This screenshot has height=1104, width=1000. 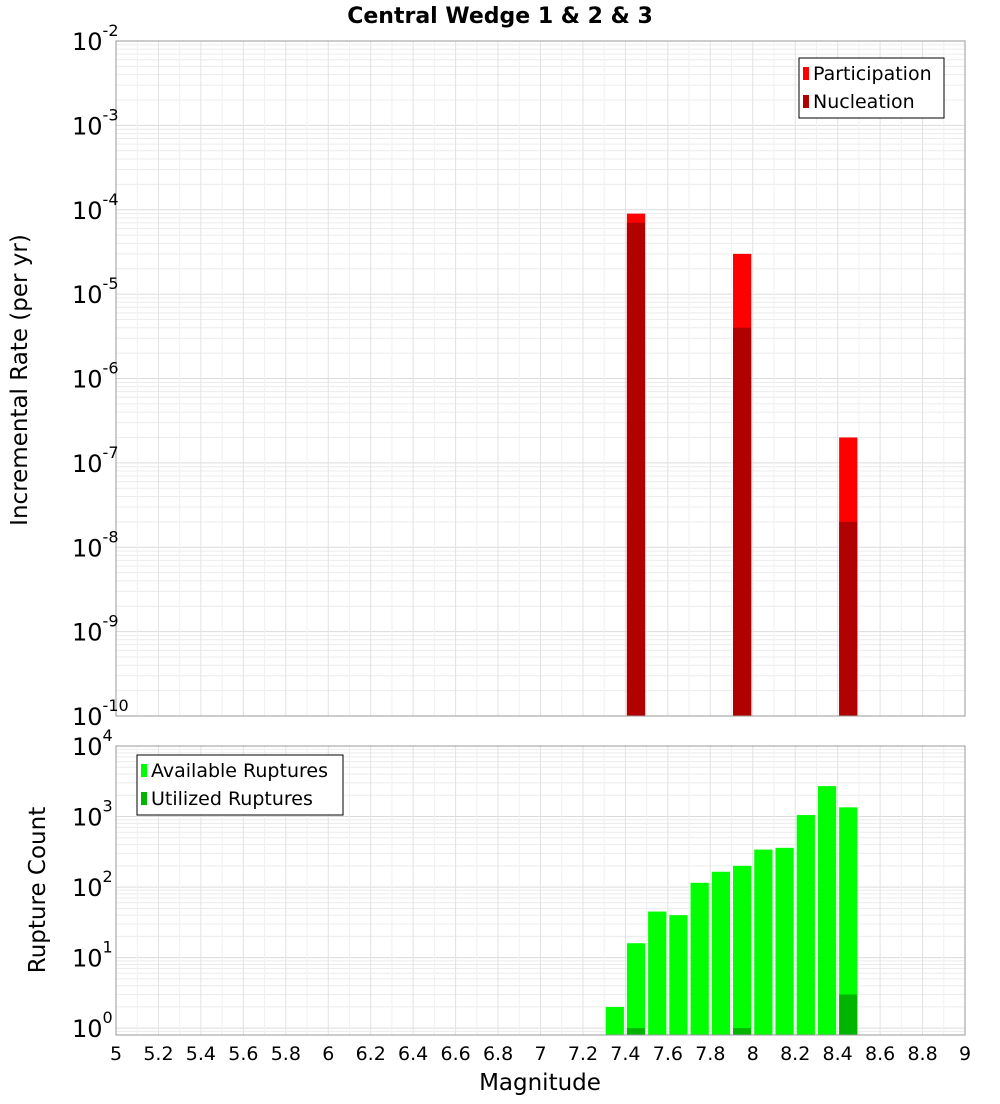 I want to click on bottom-chart-ylabel: Rupture Count, so click(x=38, y=890).